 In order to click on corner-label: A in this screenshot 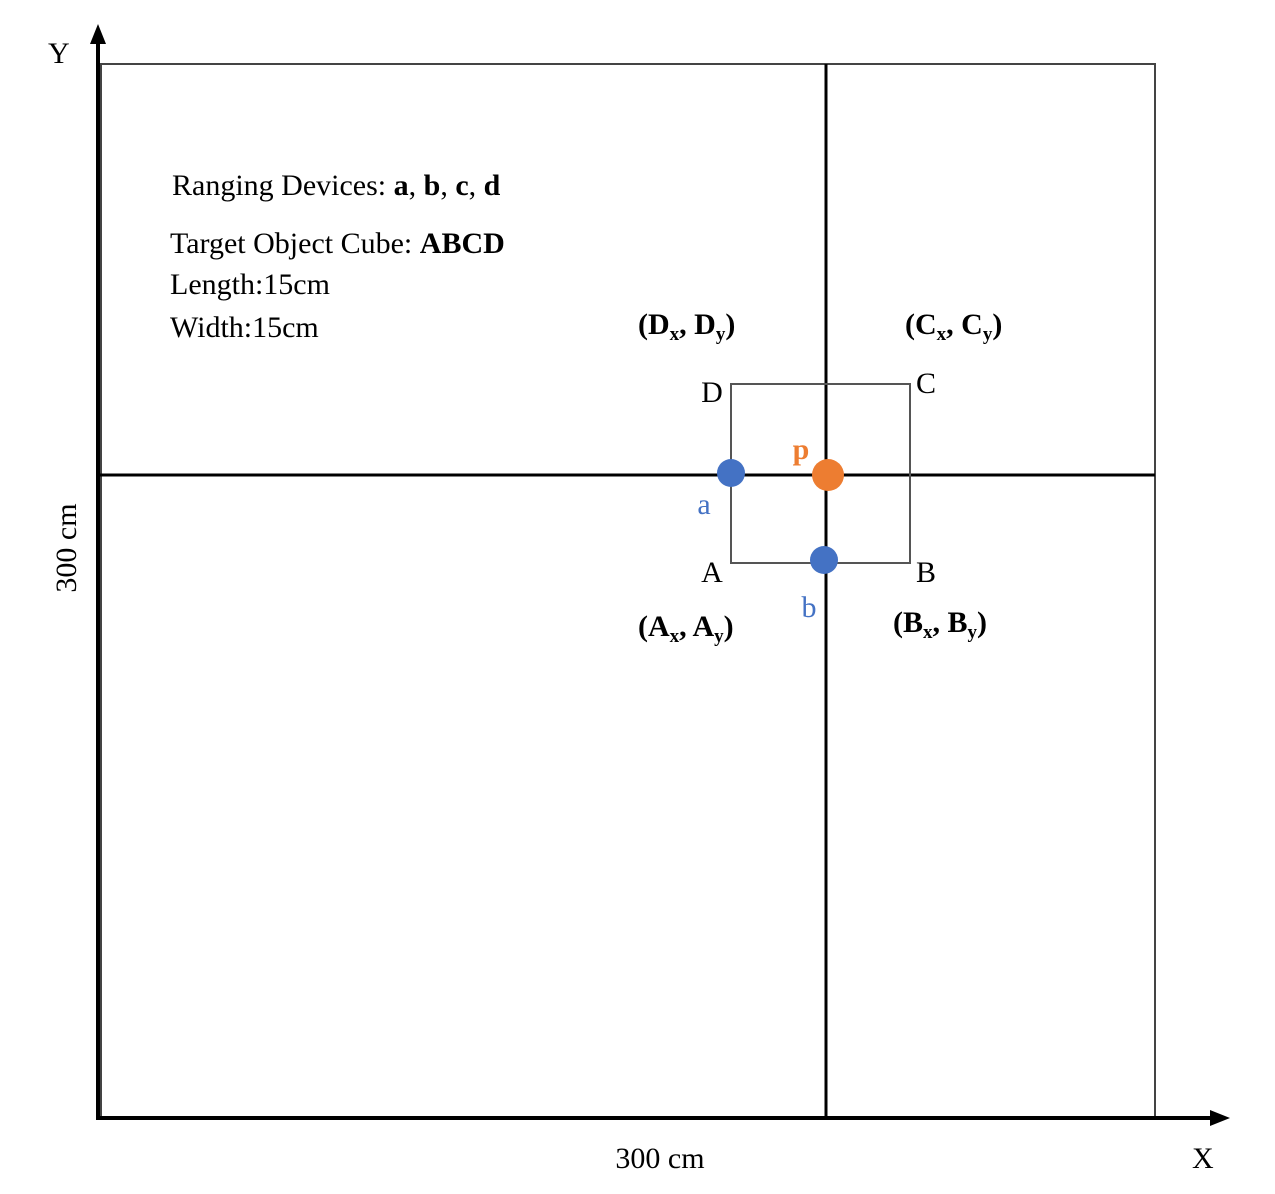, I will do `click(712, 572)`.